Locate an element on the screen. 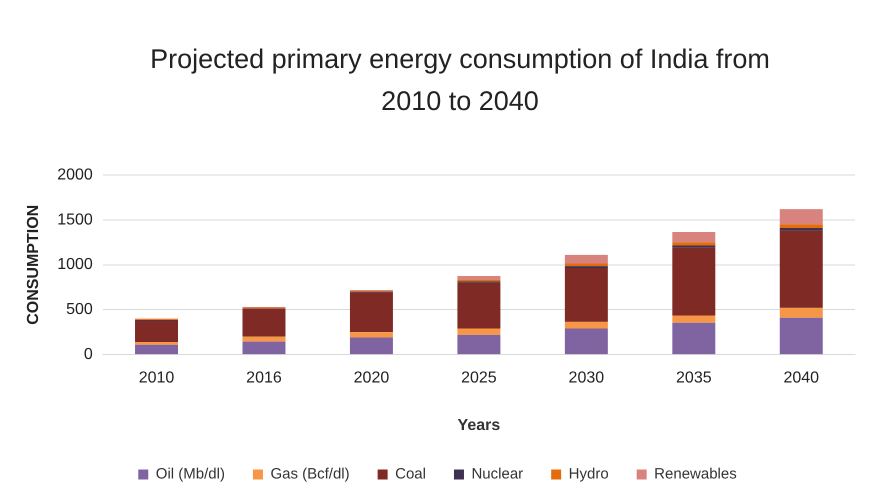 This screenshot has height=502, width=875. y-axis-title: CONSUMPTION is located at coordinates (33, 264).